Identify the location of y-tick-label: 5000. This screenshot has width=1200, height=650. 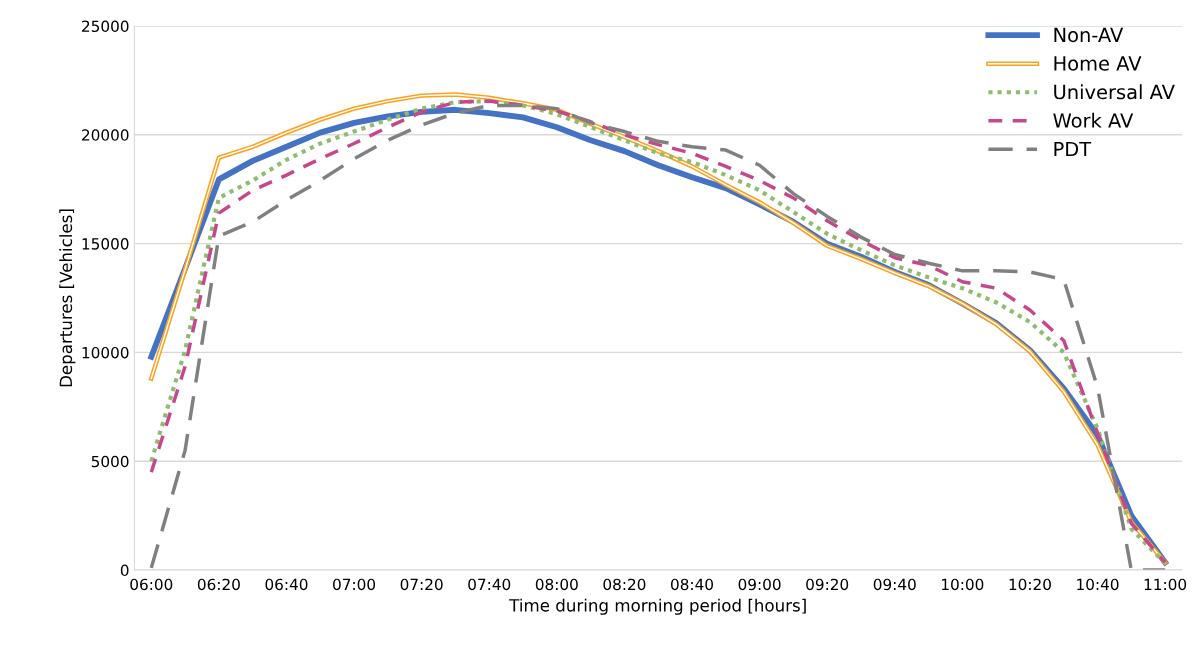
(110, 461).